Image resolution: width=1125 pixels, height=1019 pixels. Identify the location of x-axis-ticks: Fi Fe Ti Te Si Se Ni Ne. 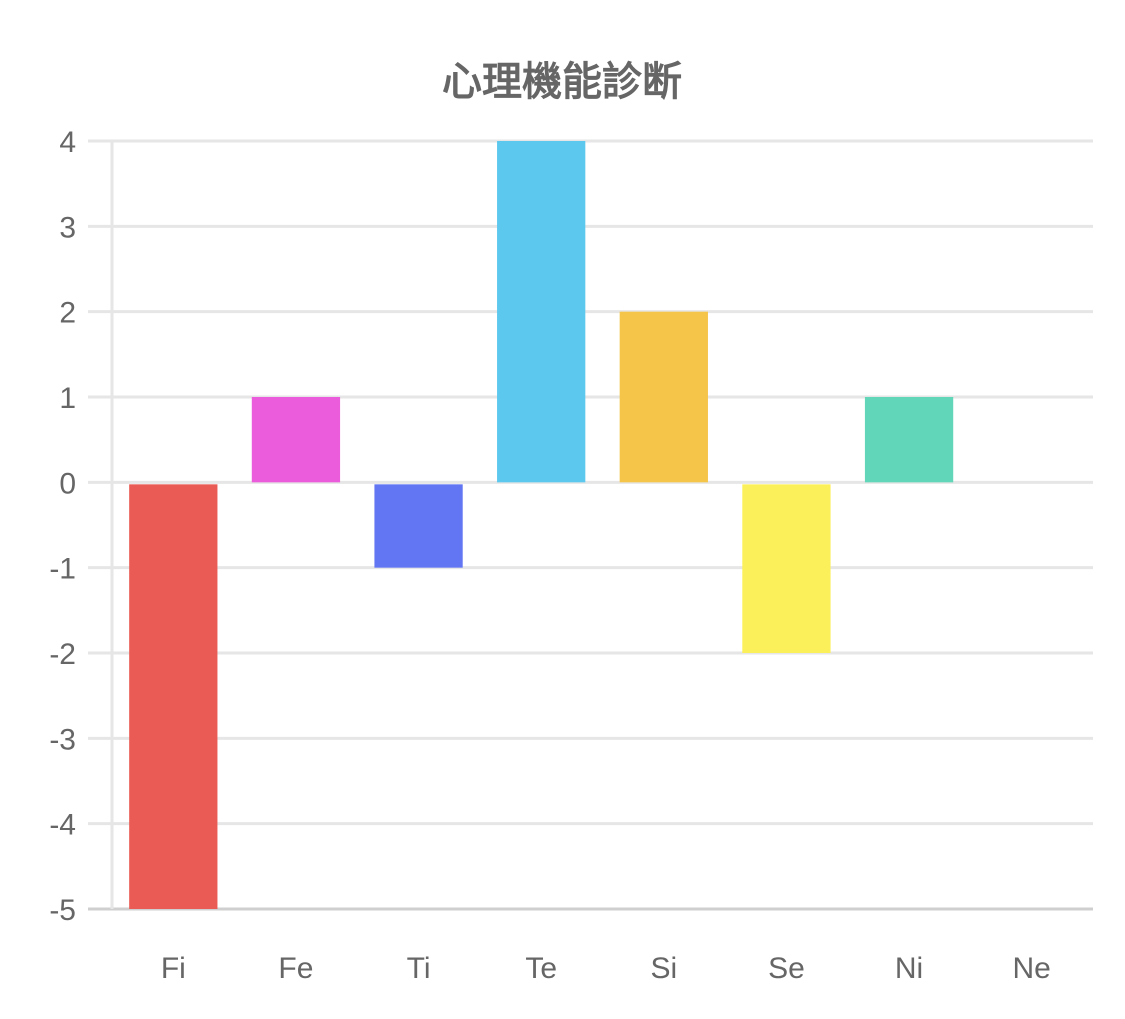
(606, 968).